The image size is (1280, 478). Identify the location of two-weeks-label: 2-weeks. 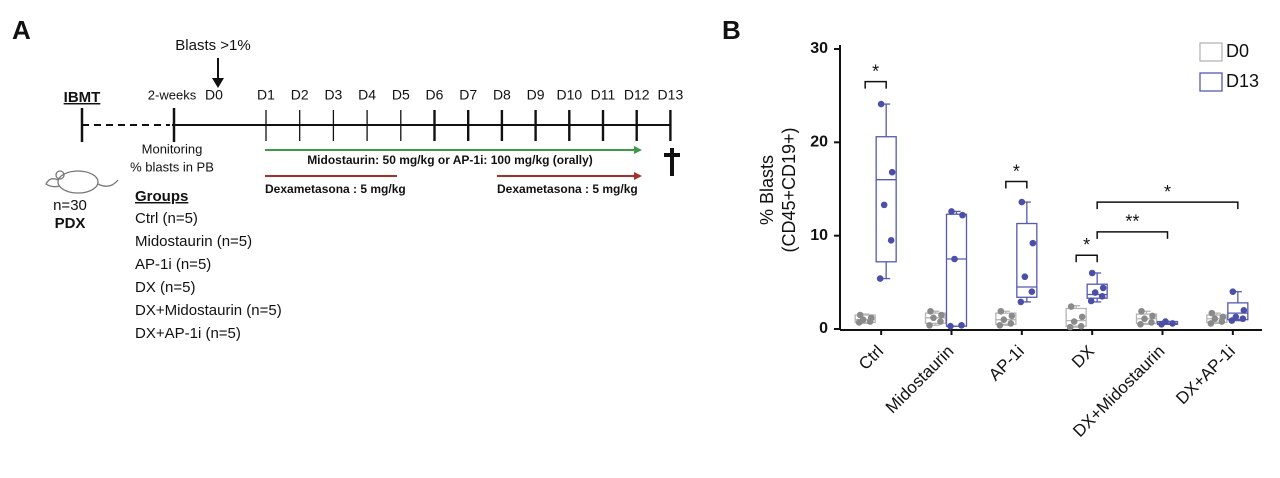
(172, 94).